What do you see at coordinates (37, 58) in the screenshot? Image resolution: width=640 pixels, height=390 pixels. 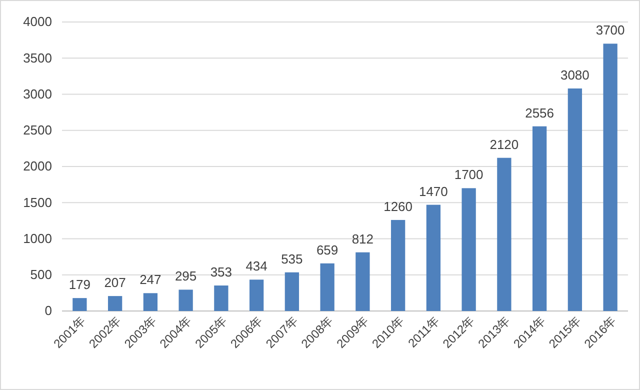 I see `y-tick-label: 3500` at bounding box center [37, 58].